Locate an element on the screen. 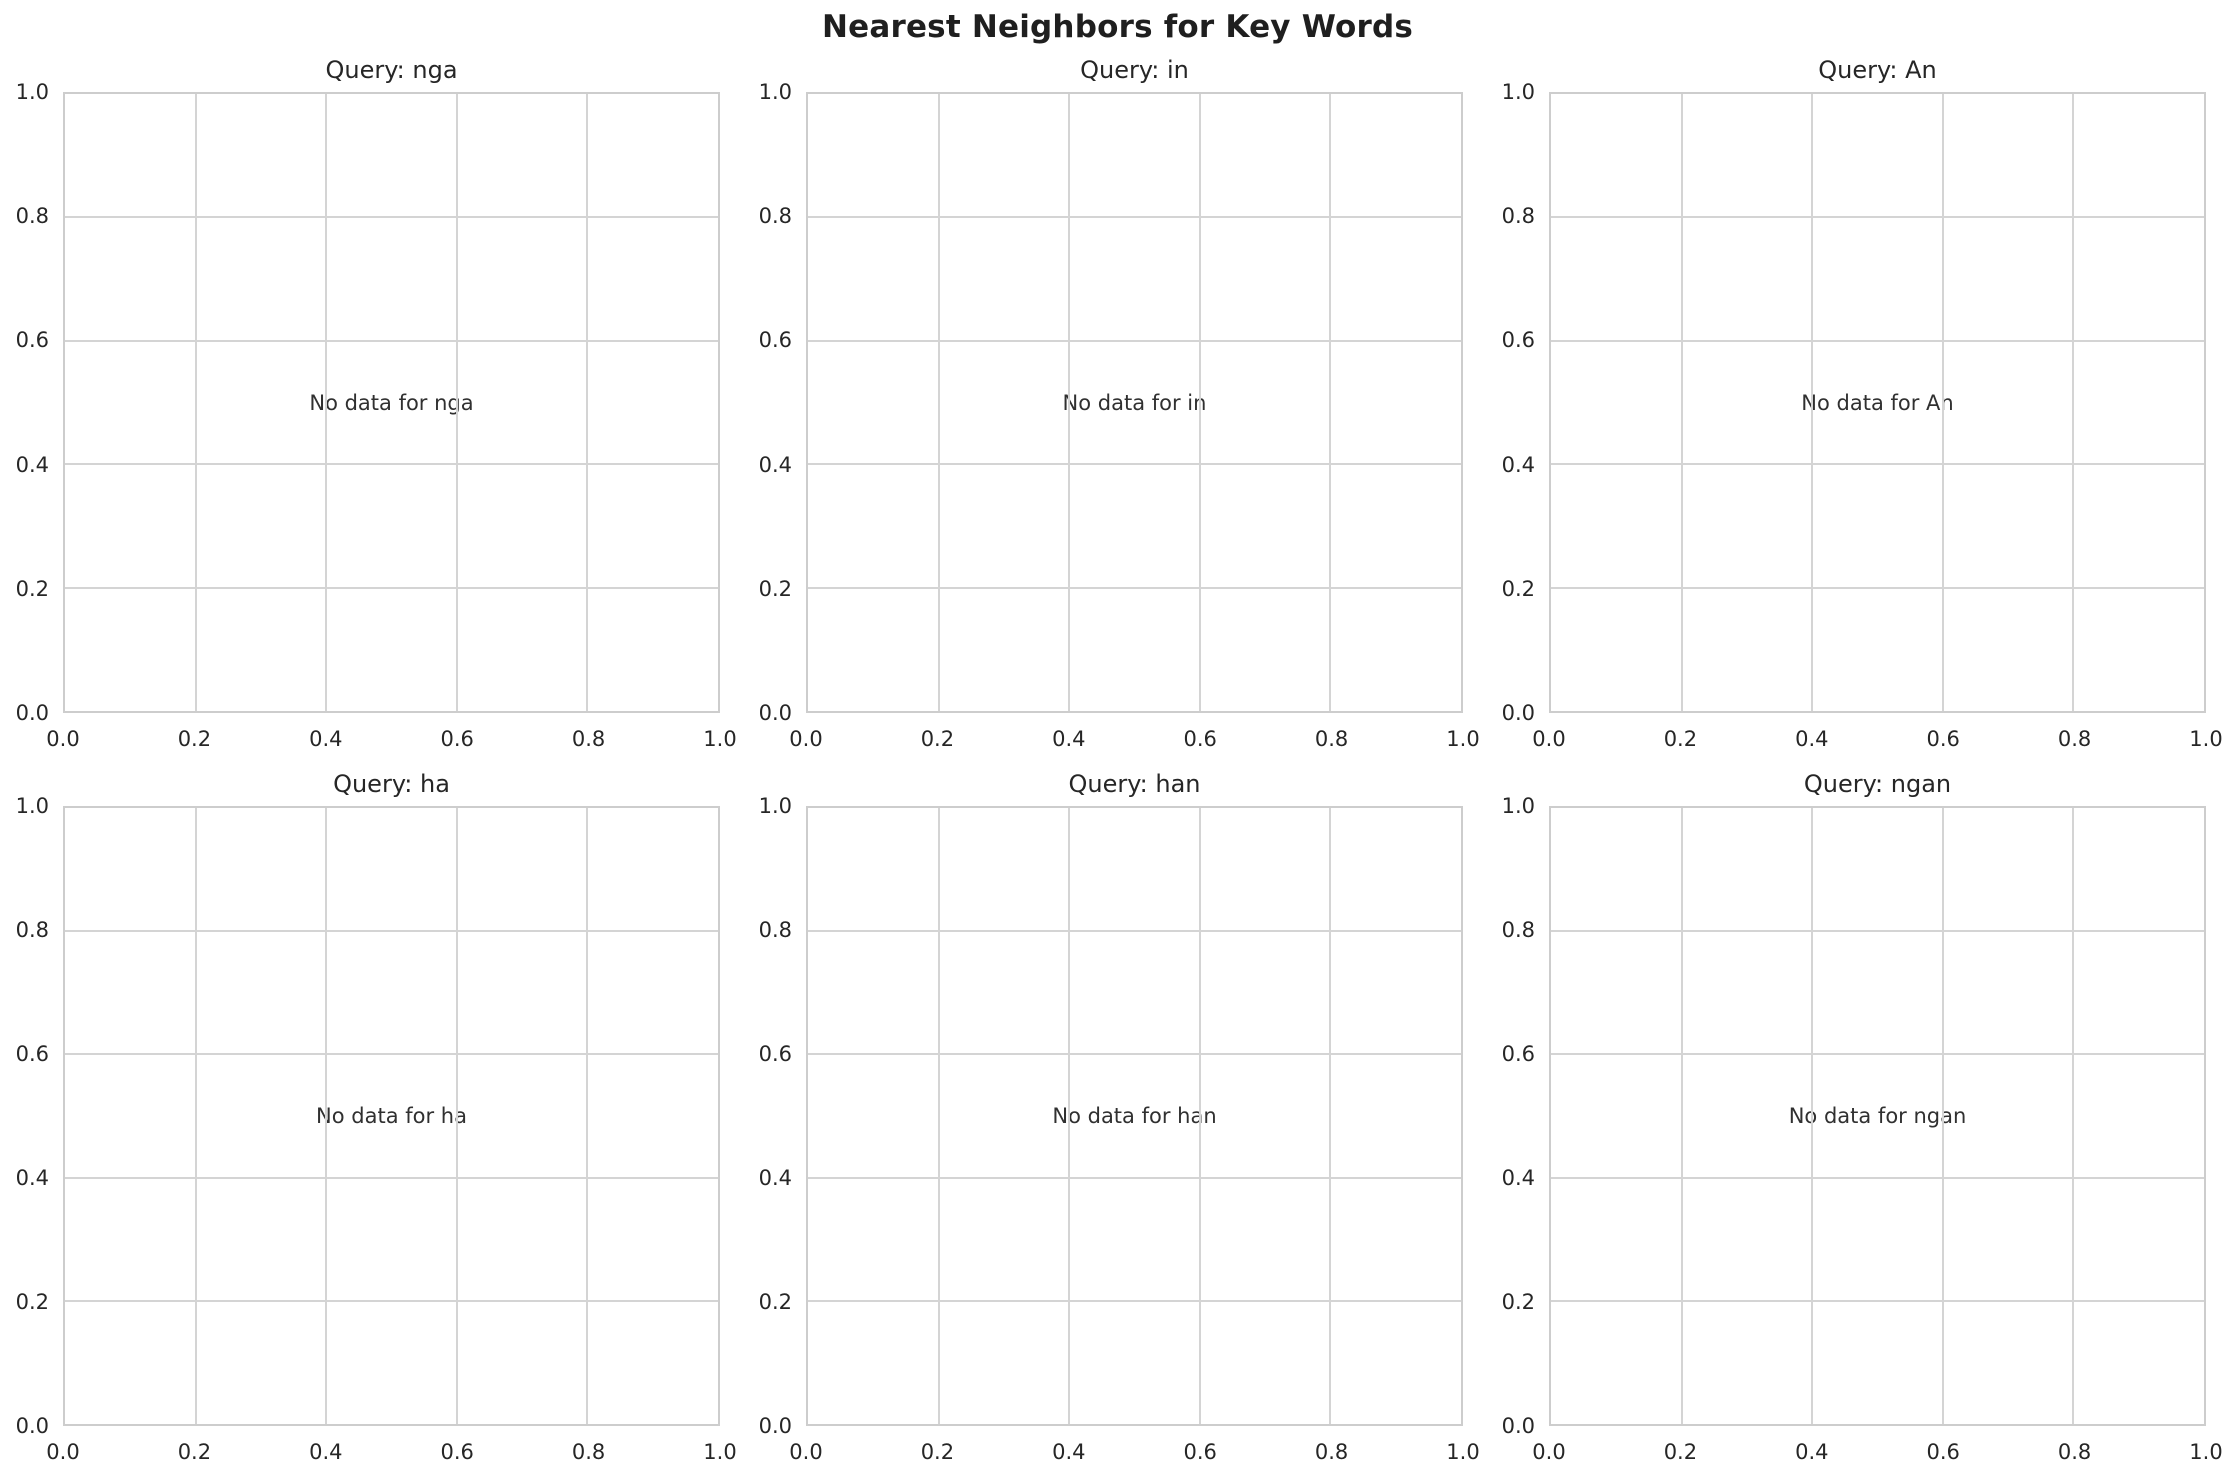 The height and width of the screenshot is (1476, 2235). plot-area: No data for An is located at coordinates (1877, 402).